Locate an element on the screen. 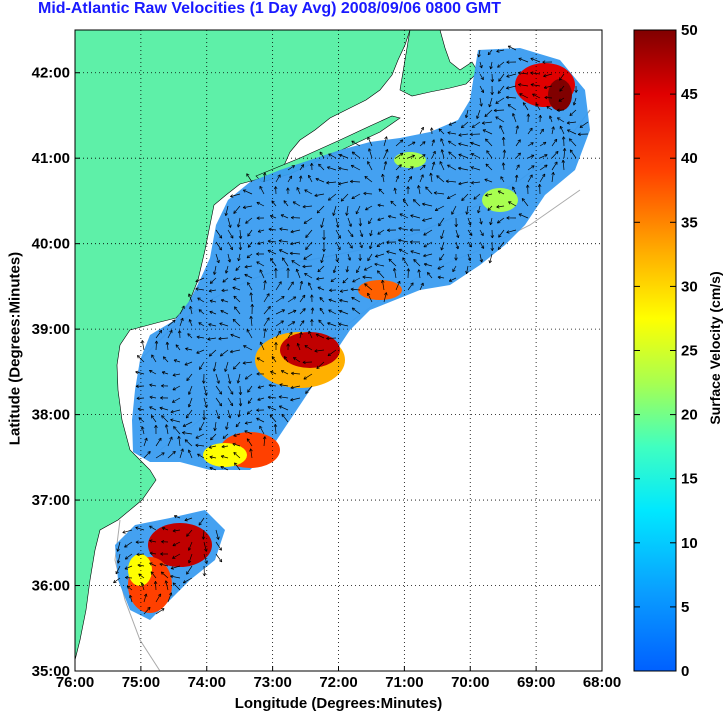  colorbar-tick-label: 45 is located at coordinates (689, 94).